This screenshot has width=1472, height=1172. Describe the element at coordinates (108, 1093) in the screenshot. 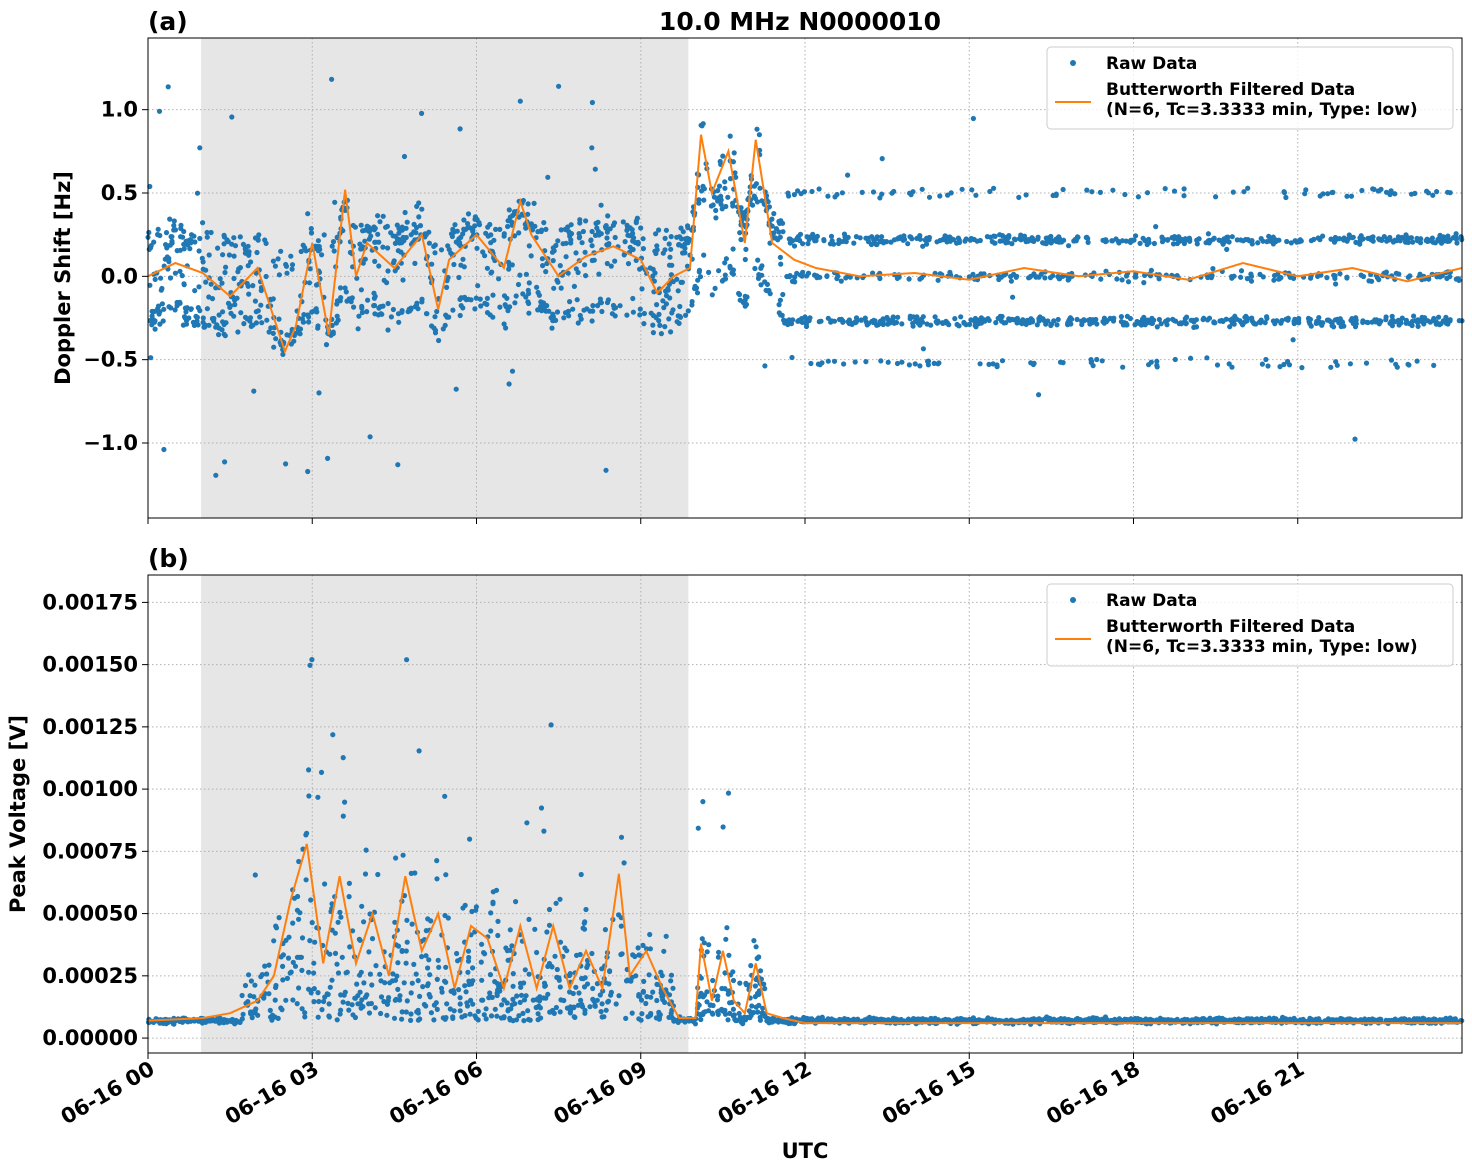

I see `x-tick-label: 06-16 00` at that location.